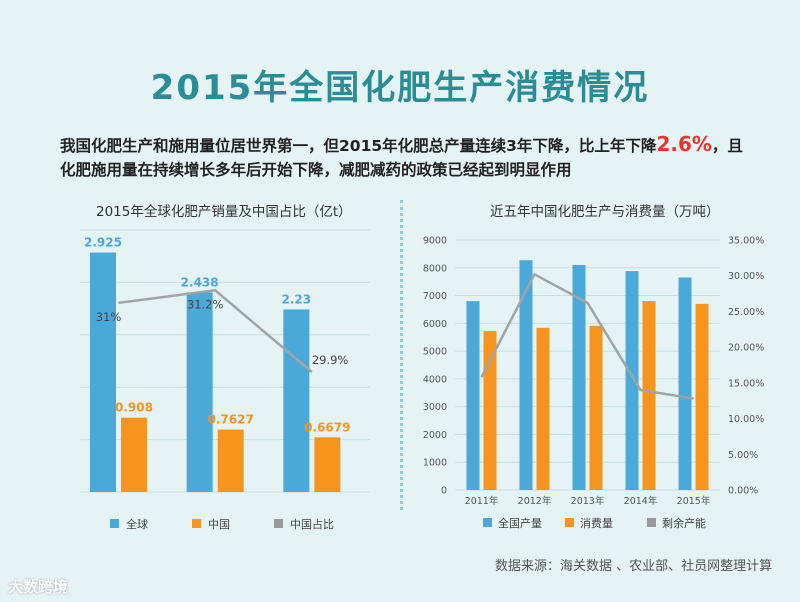 The image size is (800, 602). Describe the element at coordinates (694, 501) in the screenshot. I see `chart2-x-tick: 2015年` at that location.